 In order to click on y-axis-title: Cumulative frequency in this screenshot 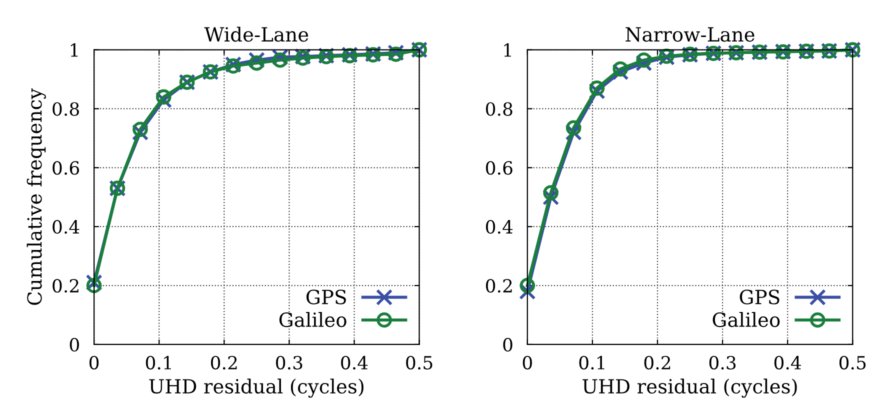, I will do `click(36, 196)`.